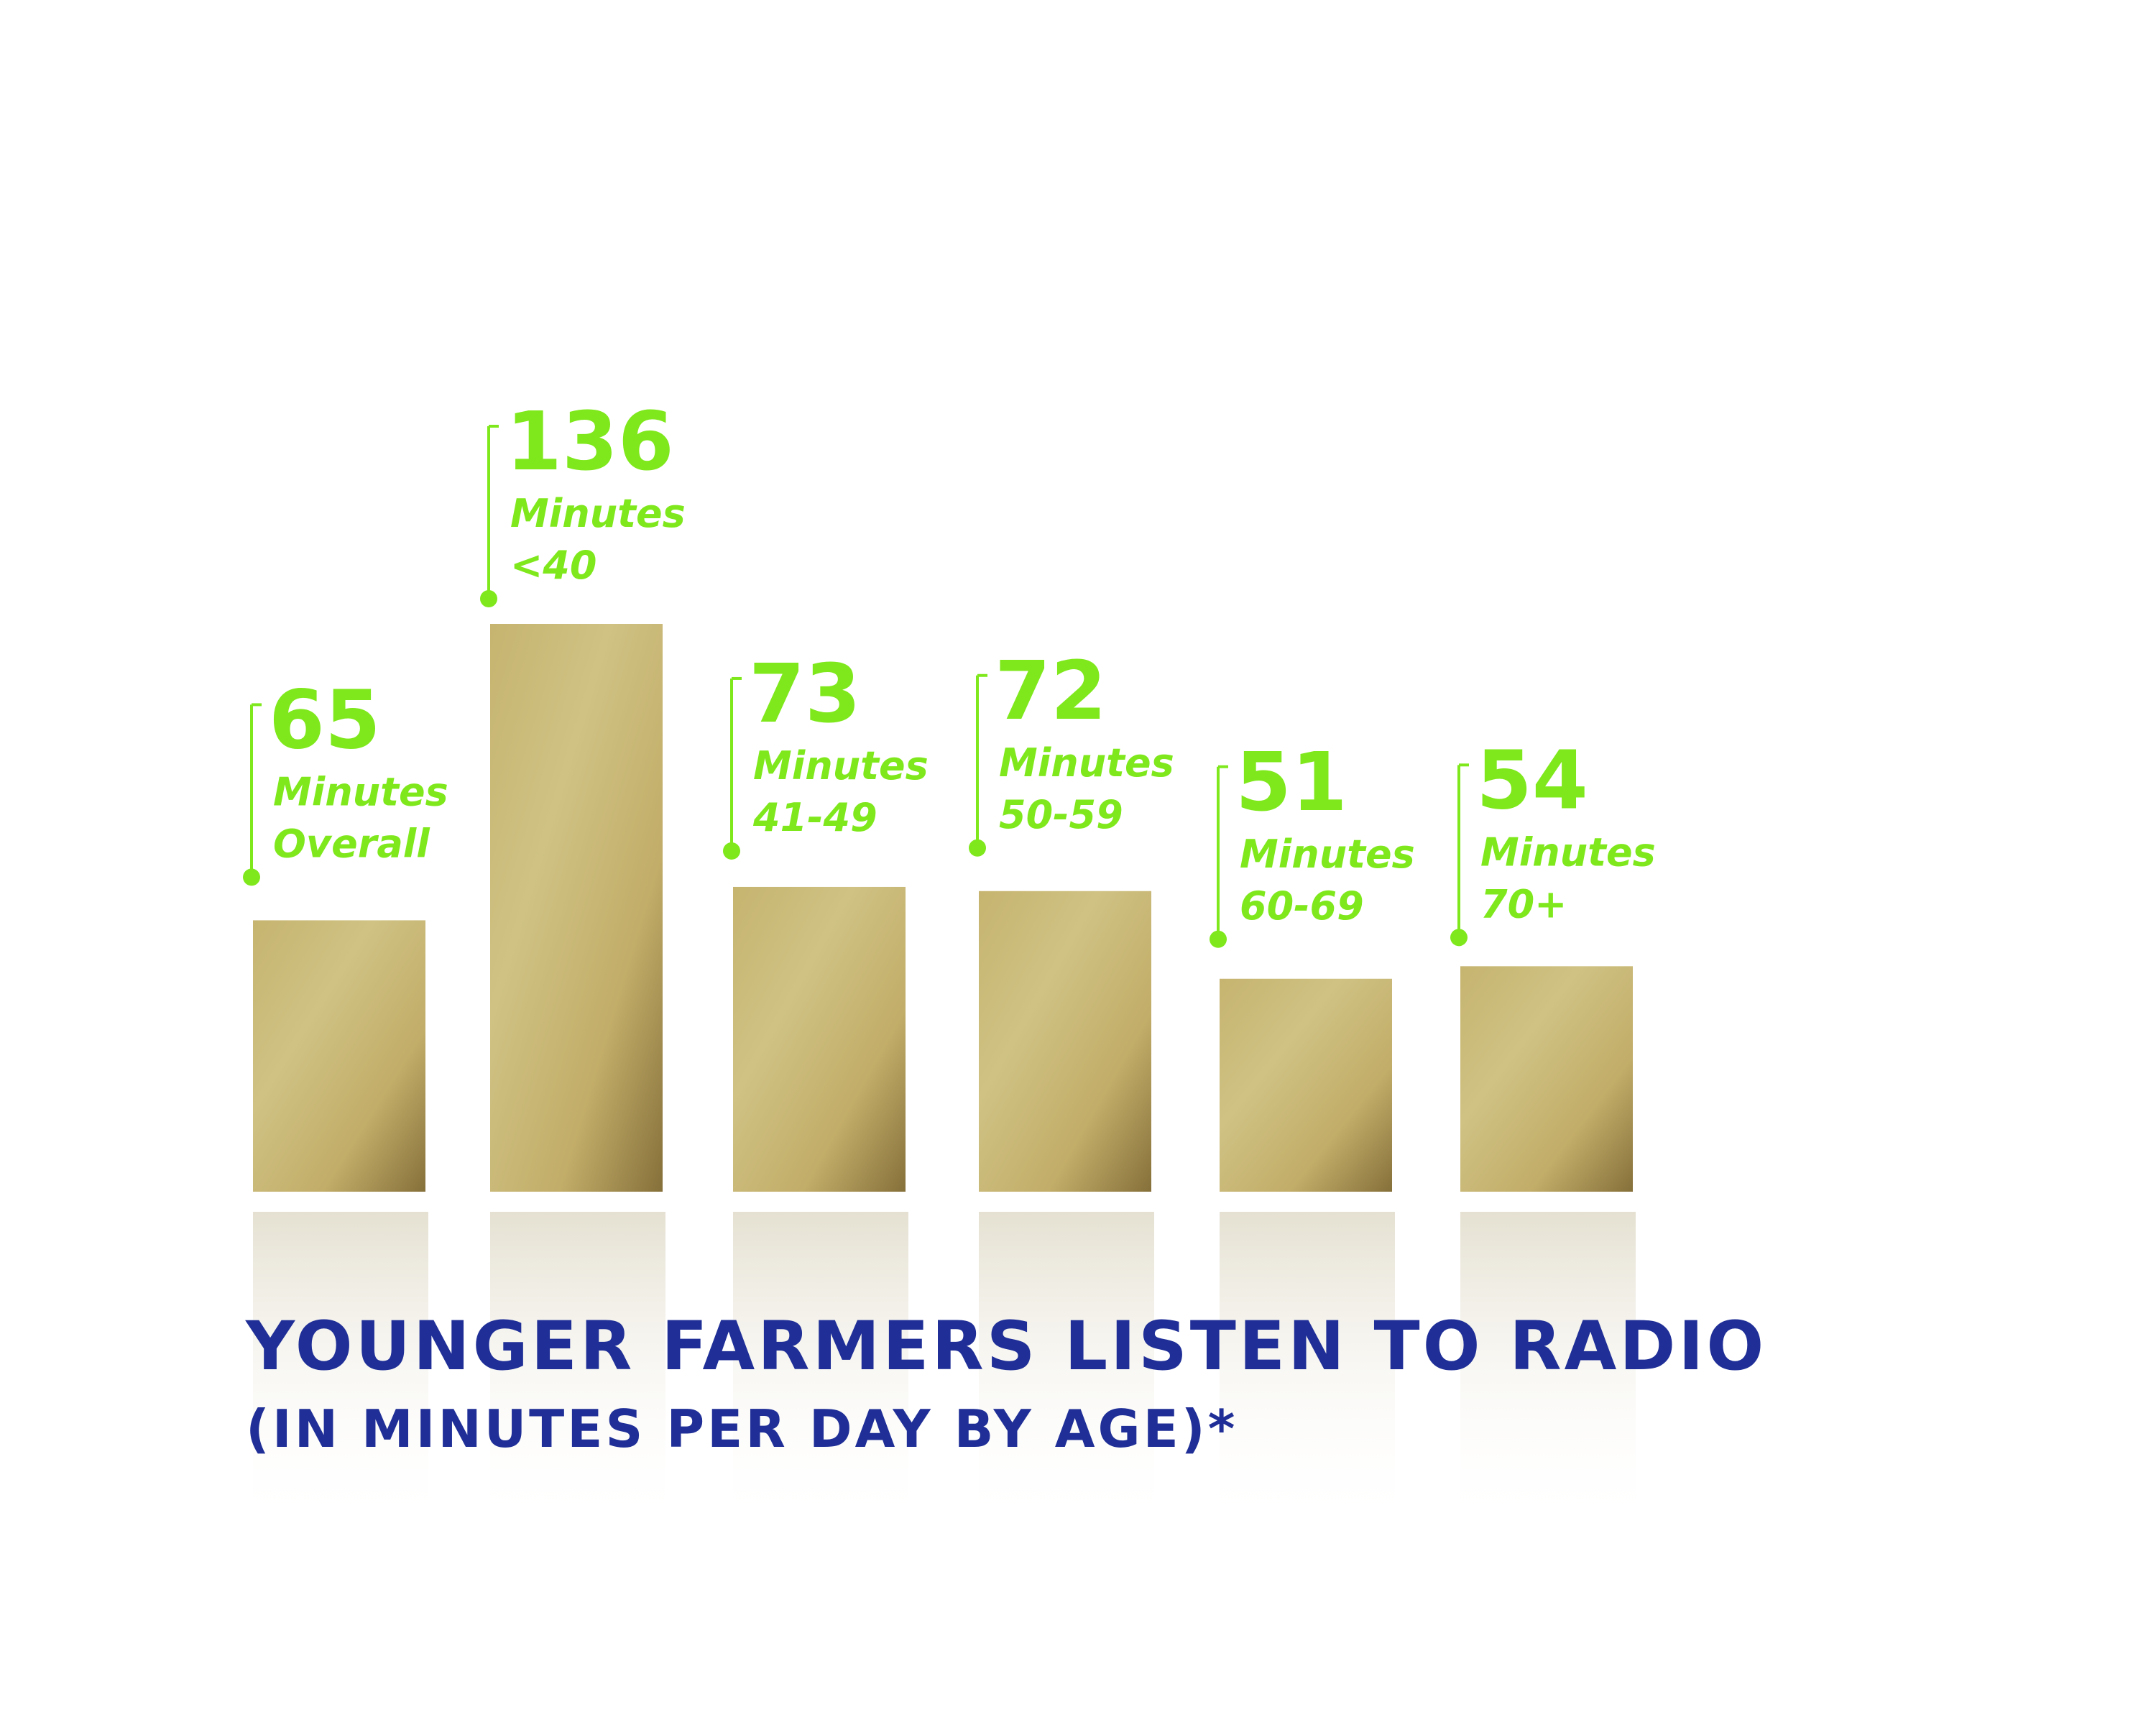  I want to click on chart-subtitle: (IN MINUTES PER DAY BY AGE)*, so click(742, 1429).